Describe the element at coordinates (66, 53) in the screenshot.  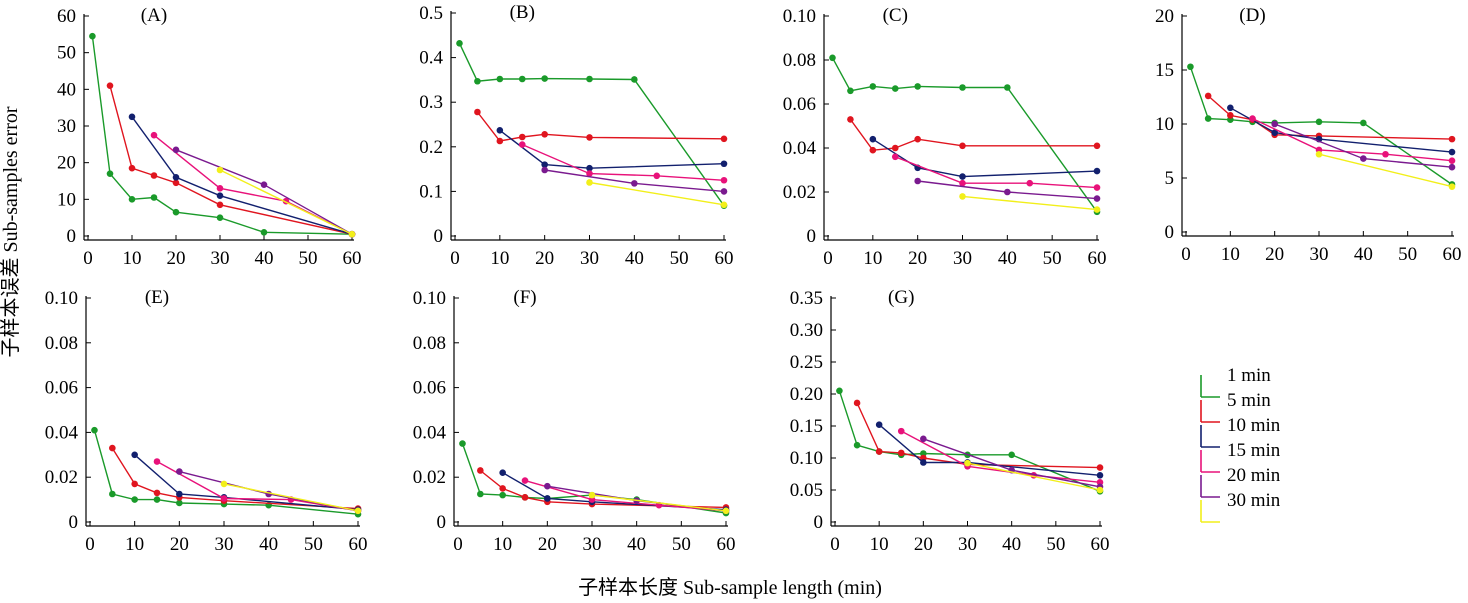
I see `y-tick-label: 50` at that location.